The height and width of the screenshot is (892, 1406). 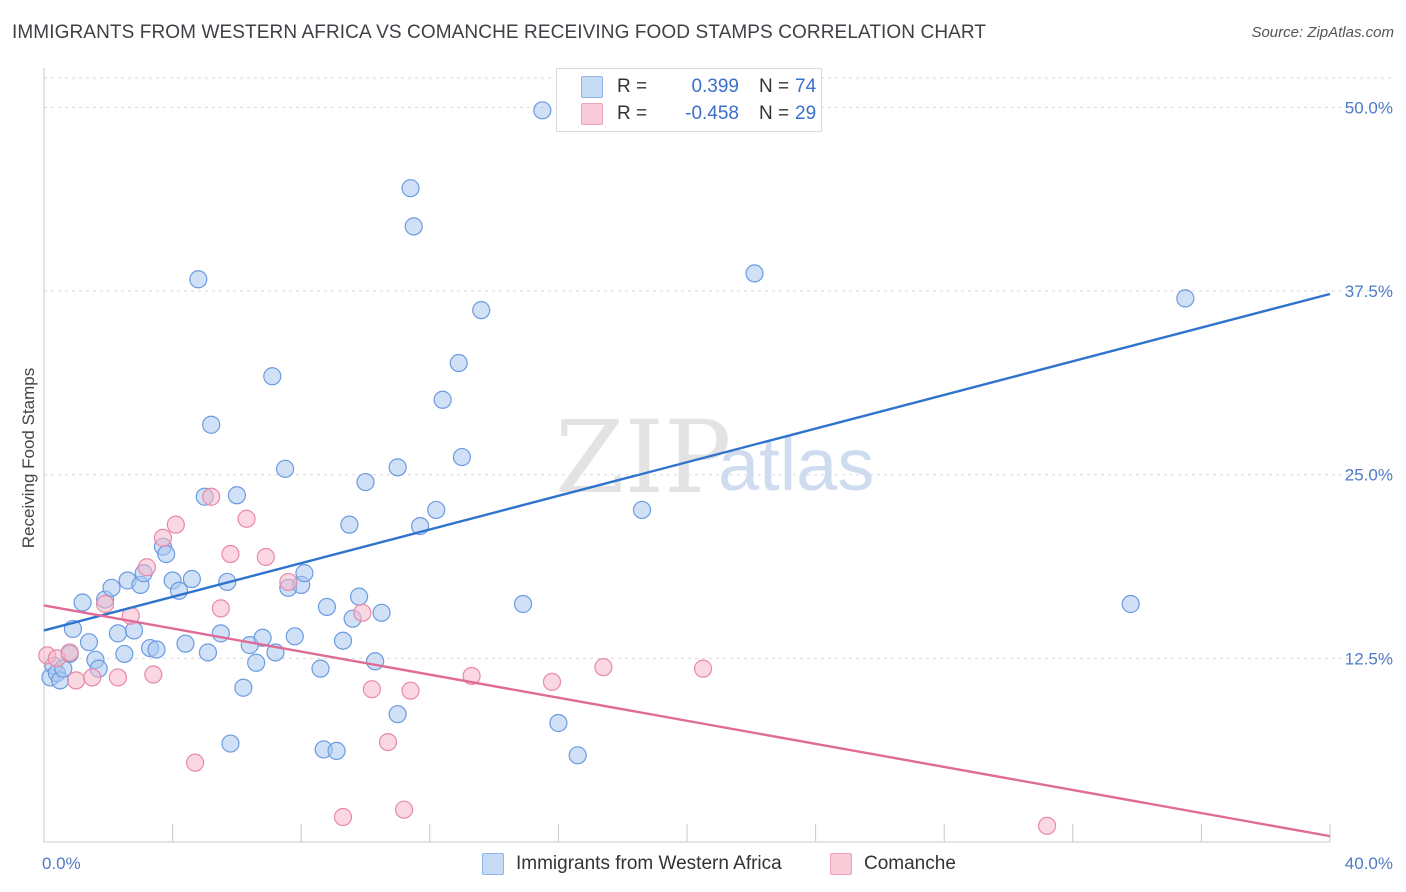 I want to click on legend-swatch-blue, so click(x=592, y=87).